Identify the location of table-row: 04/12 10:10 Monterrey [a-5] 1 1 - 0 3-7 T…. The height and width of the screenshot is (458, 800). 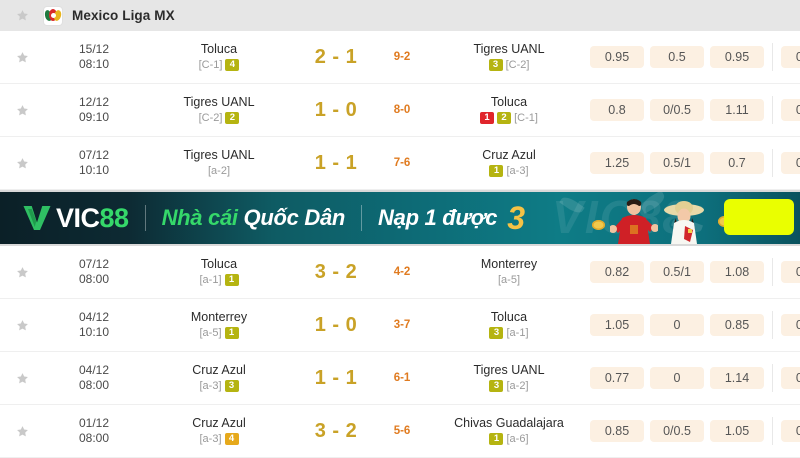
(400, 325).